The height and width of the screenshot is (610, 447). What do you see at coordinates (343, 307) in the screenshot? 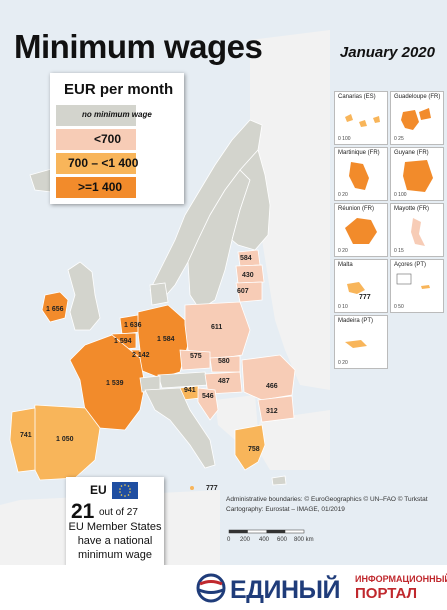
I see `inset-scale: 0 10` at bounding box center [343, 307].